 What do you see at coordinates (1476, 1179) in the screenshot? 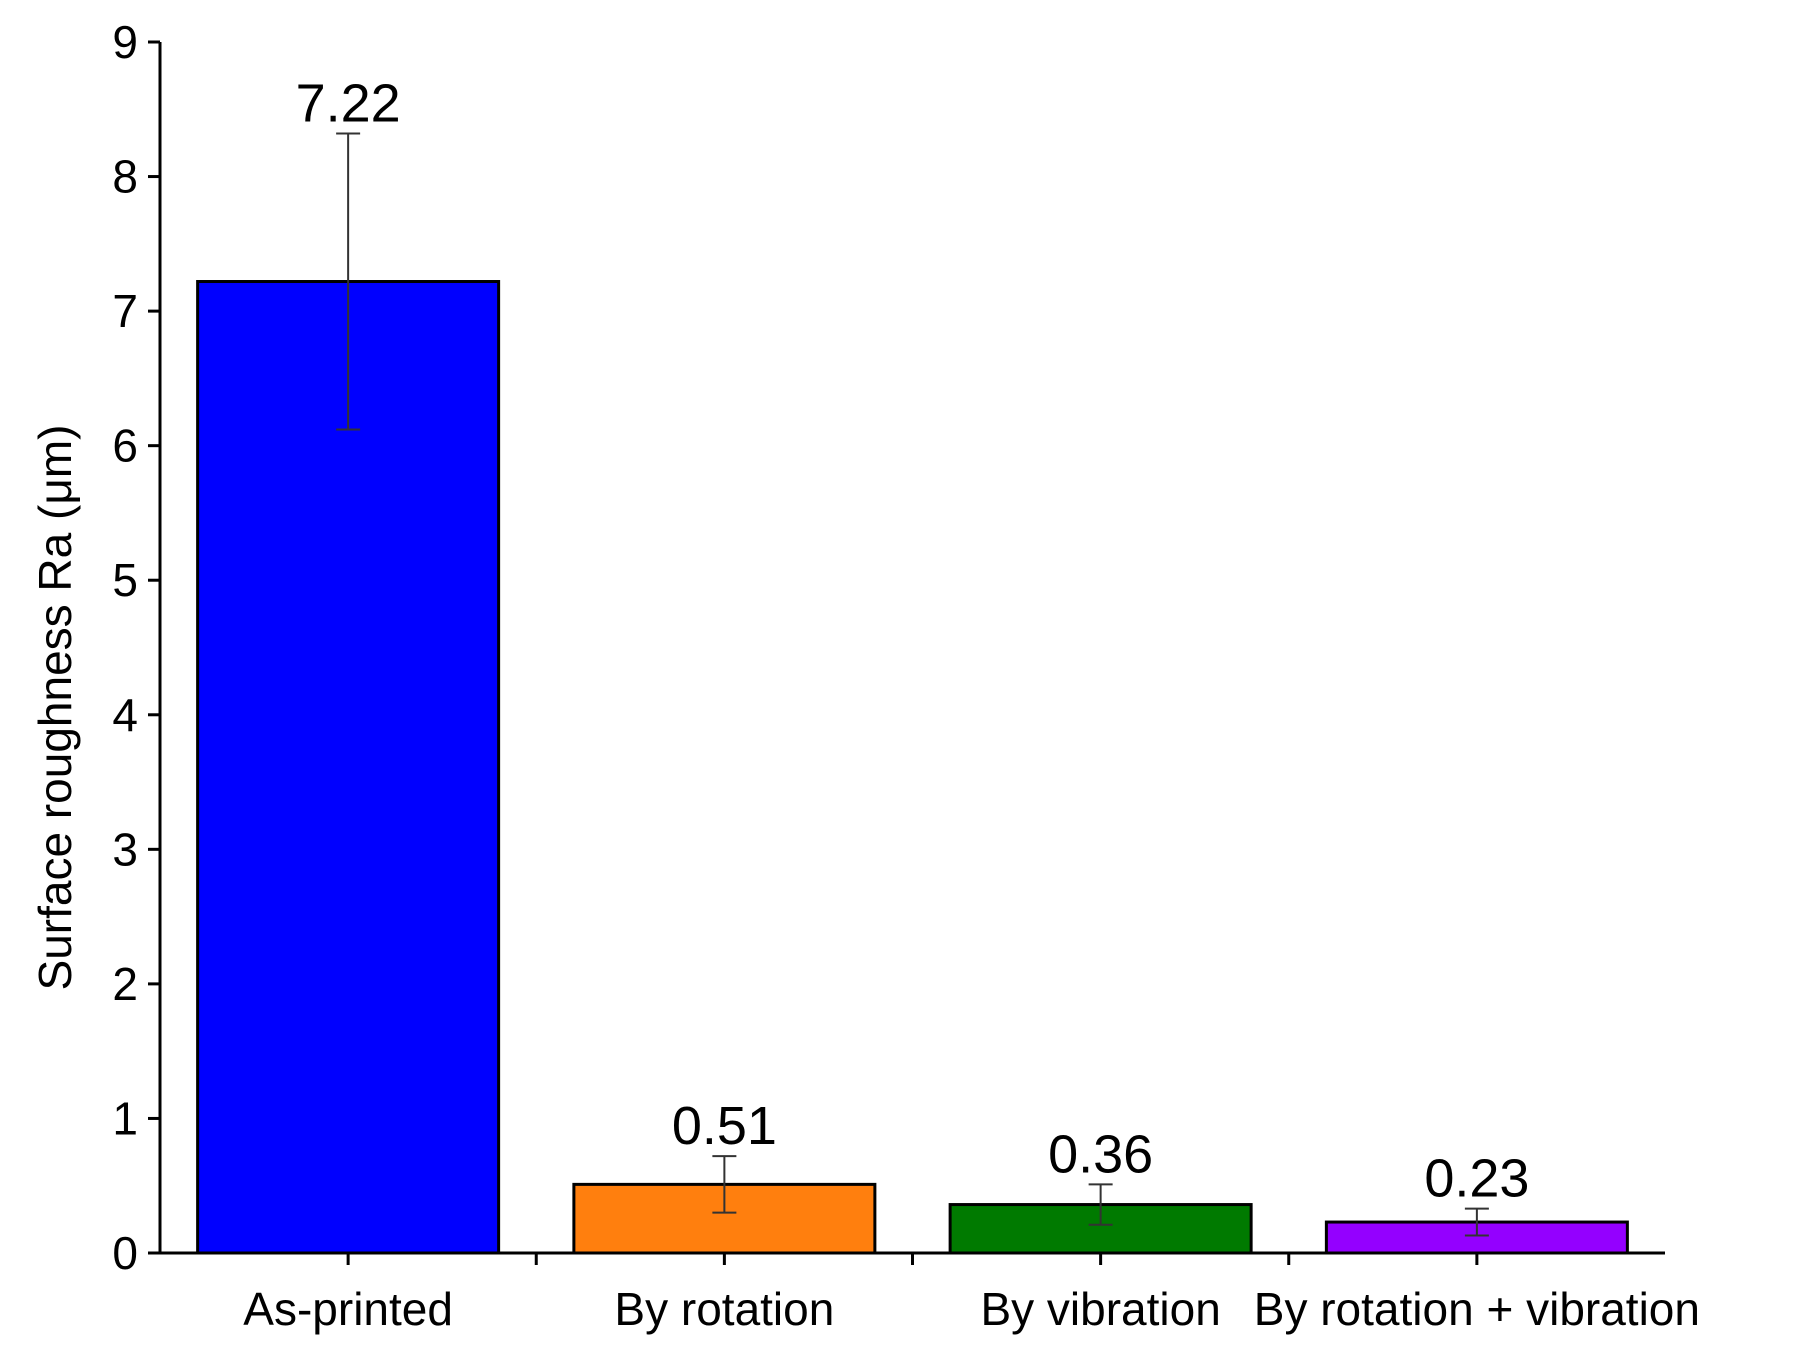
I see `value-label: 0.23` at bounding box center [1476, 1179].